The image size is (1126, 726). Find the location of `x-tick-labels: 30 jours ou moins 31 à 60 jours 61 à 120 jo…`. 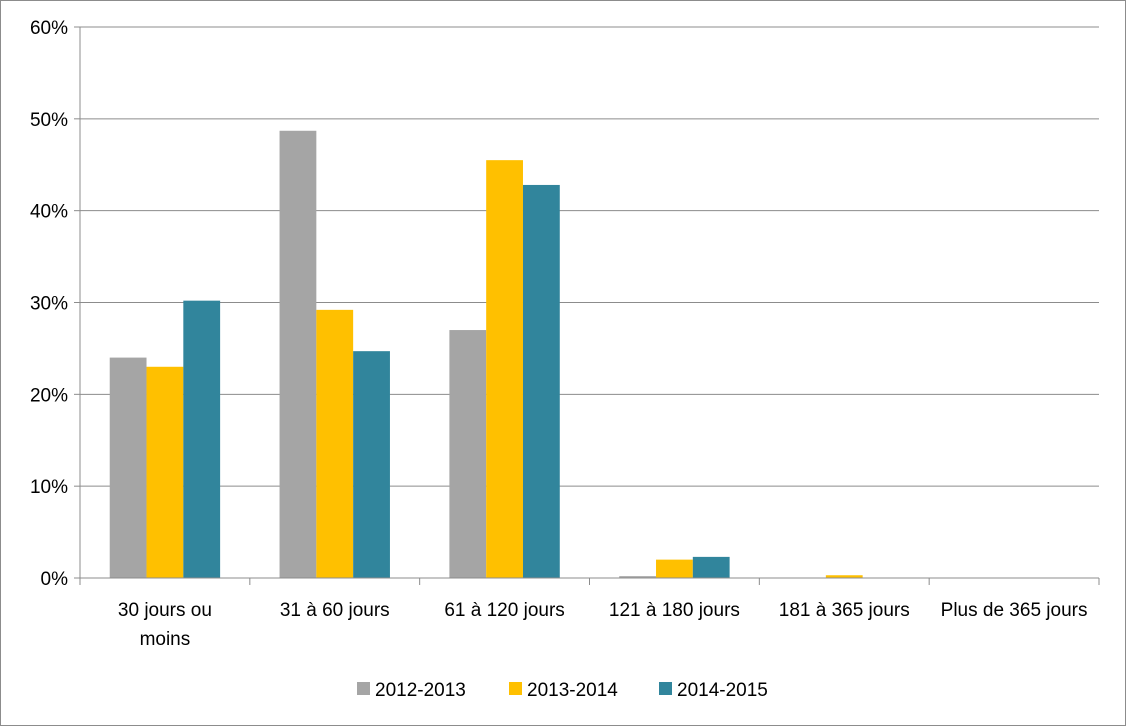

x-tick-labels: 30 jours ou moins 31 à 60 jours 61 à 120 jo… is located at coordinates (603, 625).